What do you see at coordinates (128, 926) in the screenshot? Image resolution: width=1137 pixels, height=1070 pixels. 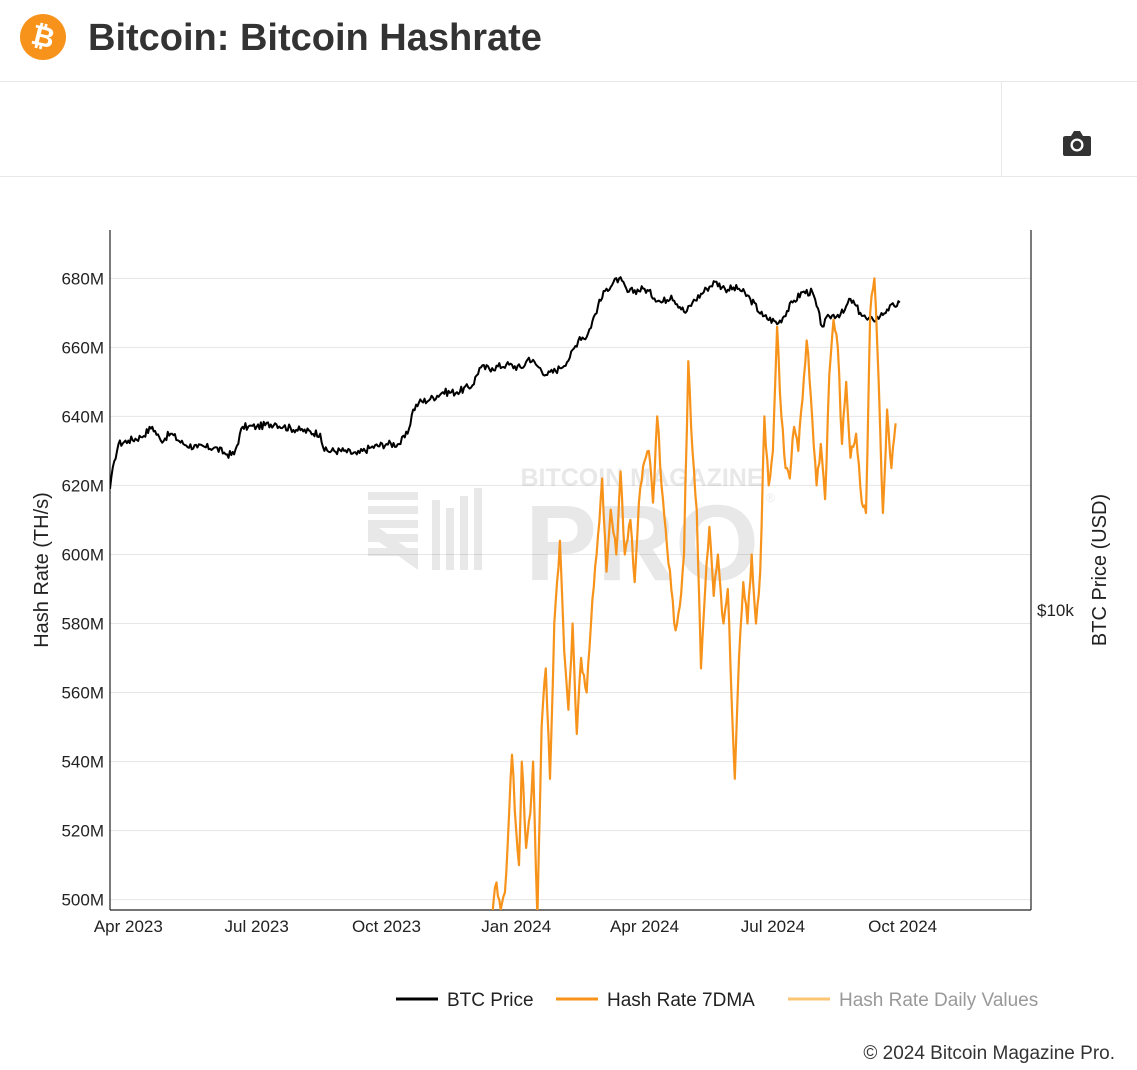 I see `x-tick-label: Apr 2023` at bounding box center [128, 926].